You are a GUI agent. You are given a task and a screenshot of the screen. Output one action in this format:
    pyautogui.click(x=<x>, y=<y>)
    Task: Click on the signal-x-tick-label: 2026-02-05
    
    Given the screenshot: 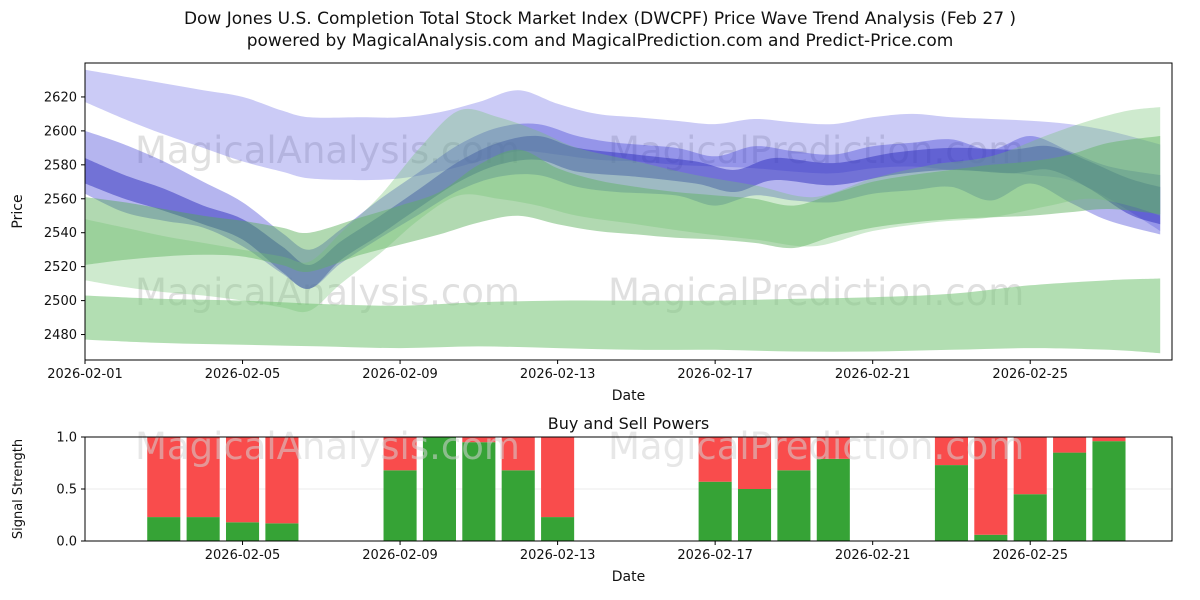 What is the action you would take?
    pyautogui.click(x=243, y=555)
    